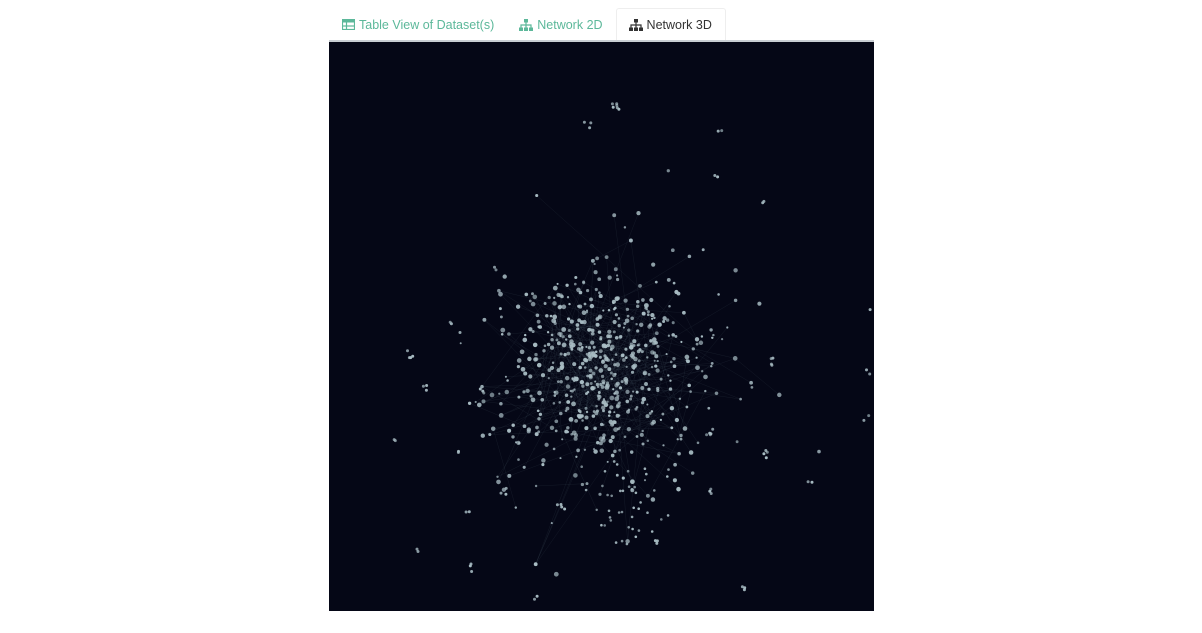 The image size is (1202, 633). Describe the element at coordinates (417, 24) in the screenshot. I see `tab-table-view: Table View of Dataset(s)` at that location.